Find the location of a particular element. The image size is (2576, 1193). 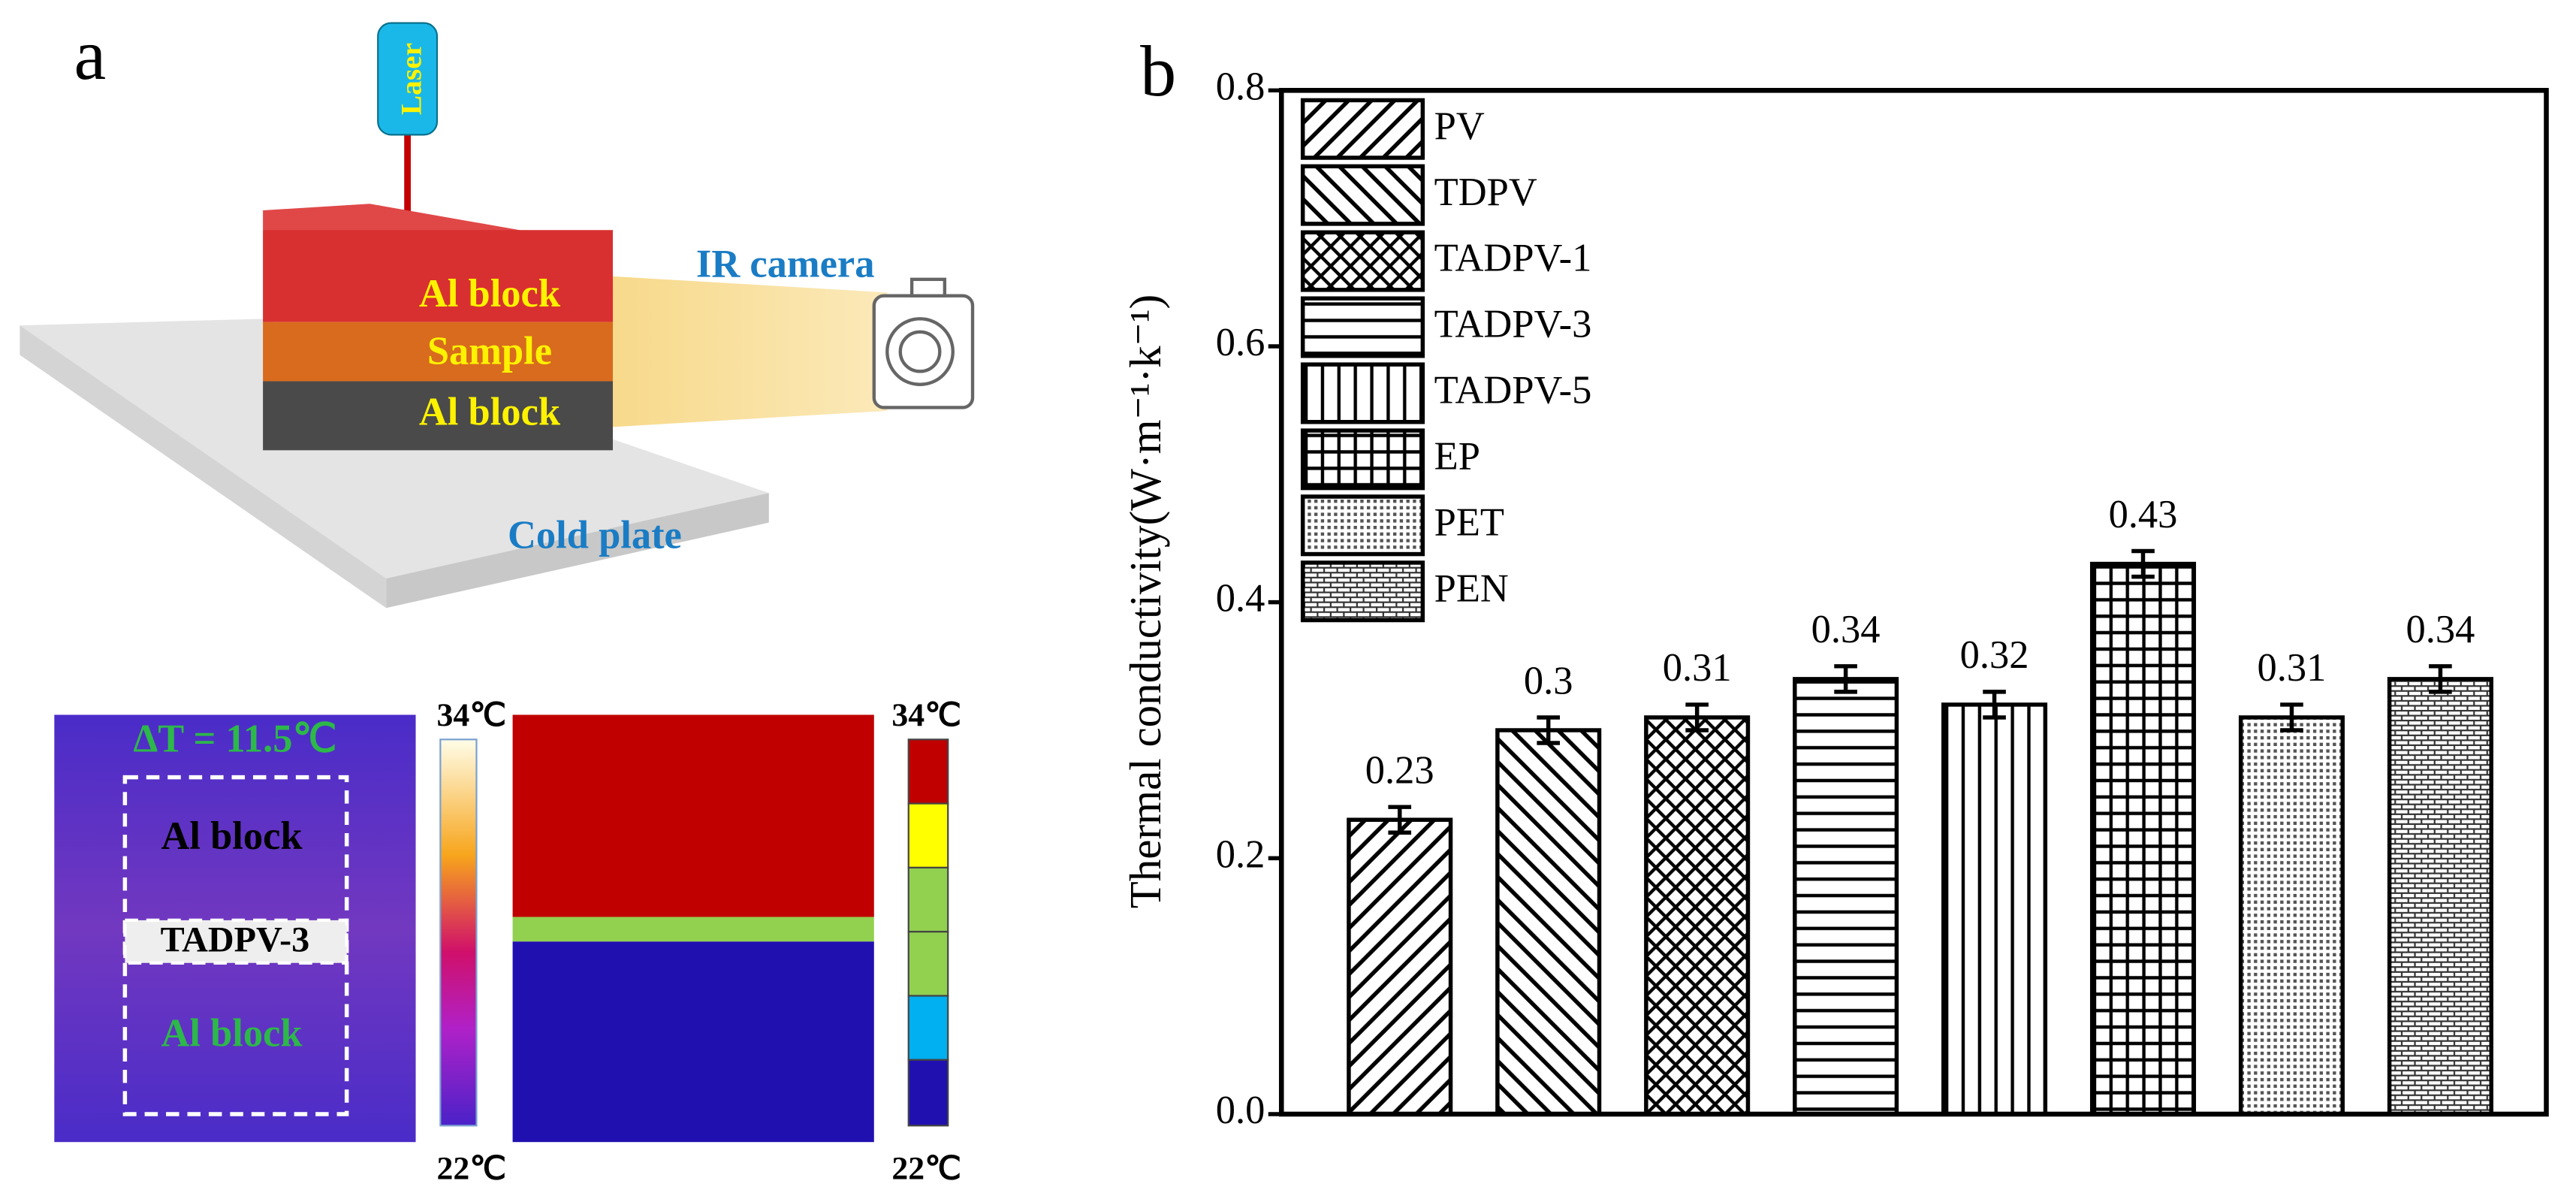

y-tick-label: 0.2 is located at coordinates (1241, 854).